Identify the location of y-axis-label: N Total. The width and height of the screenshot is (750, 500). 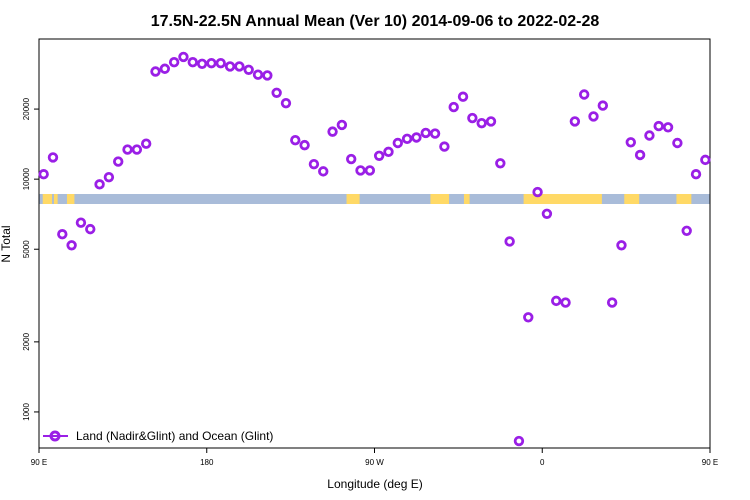
(6, 243).